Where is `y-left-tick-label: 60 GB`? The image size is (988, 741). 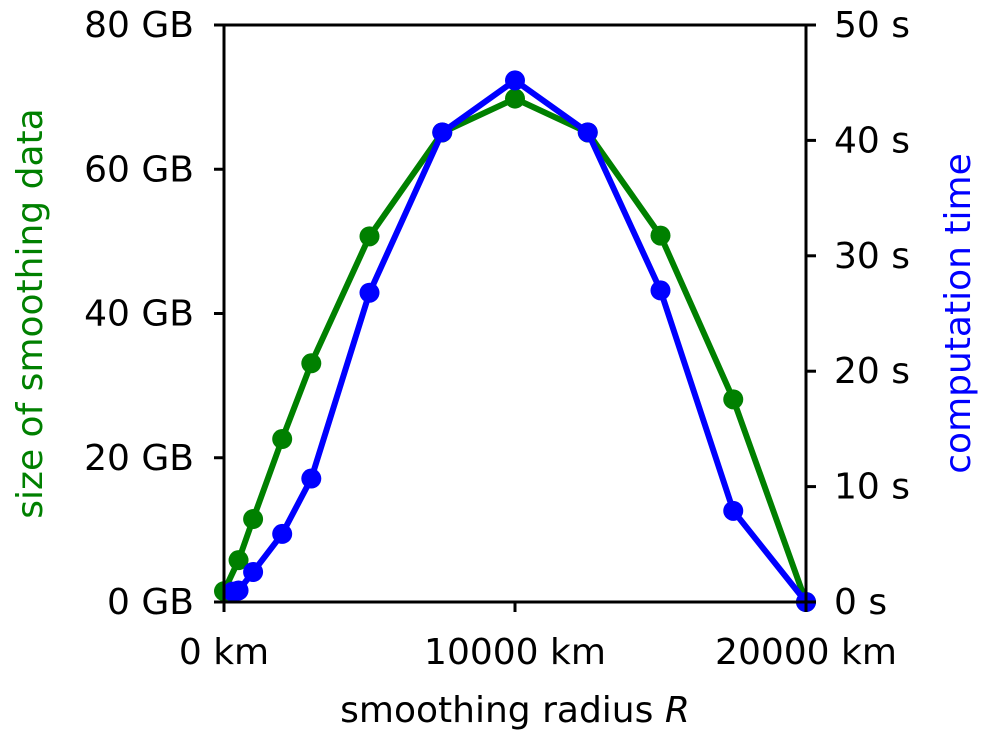
y-left-tick-label: 60 GB is located at coordinates (139, 169).